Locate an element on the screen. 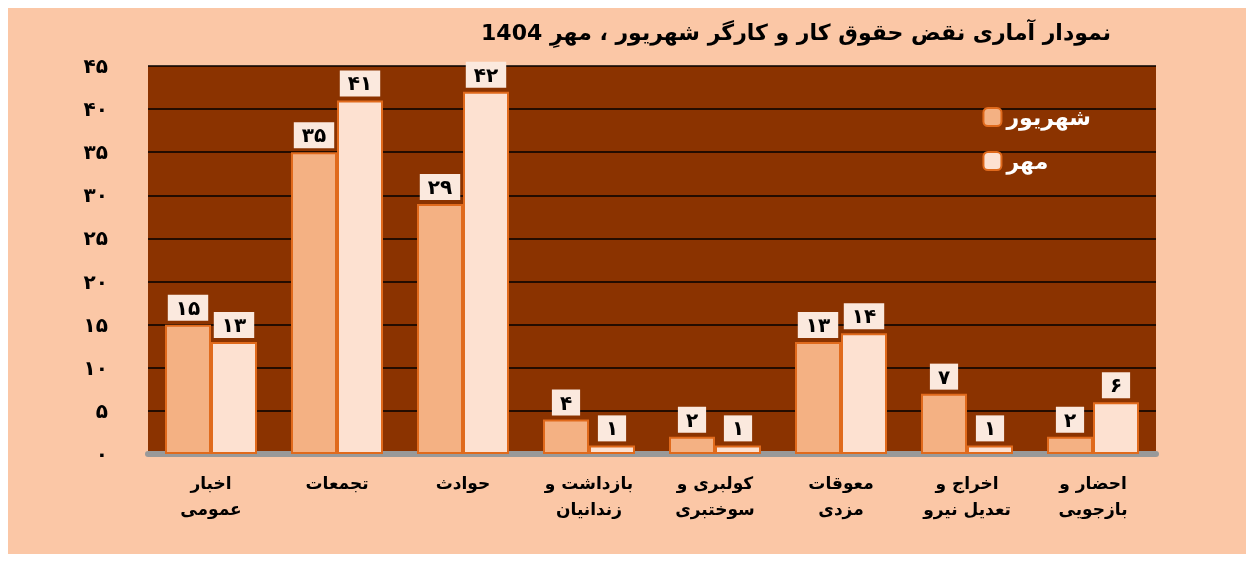 The height and width of the screenshot is (562, 1254). x-tick-label: تجمعات is located at coordinates (337, 483).